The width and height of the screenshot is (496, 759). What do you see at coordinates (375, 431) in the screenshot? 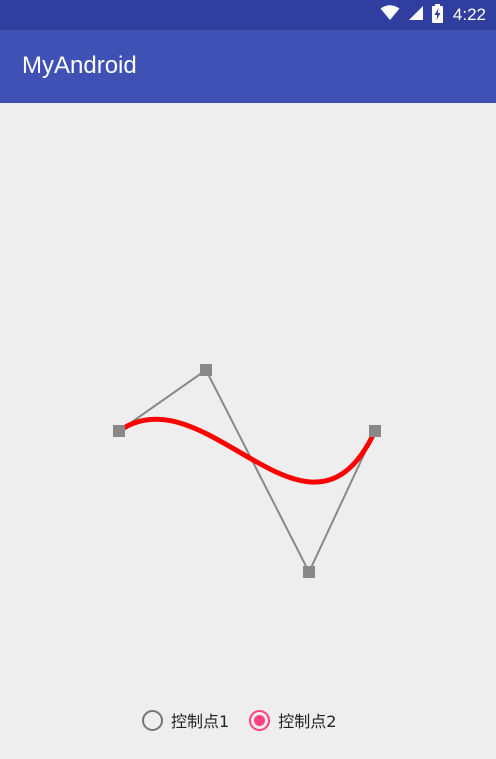
I see `end-point-handle` at bounding box center [375, 431].